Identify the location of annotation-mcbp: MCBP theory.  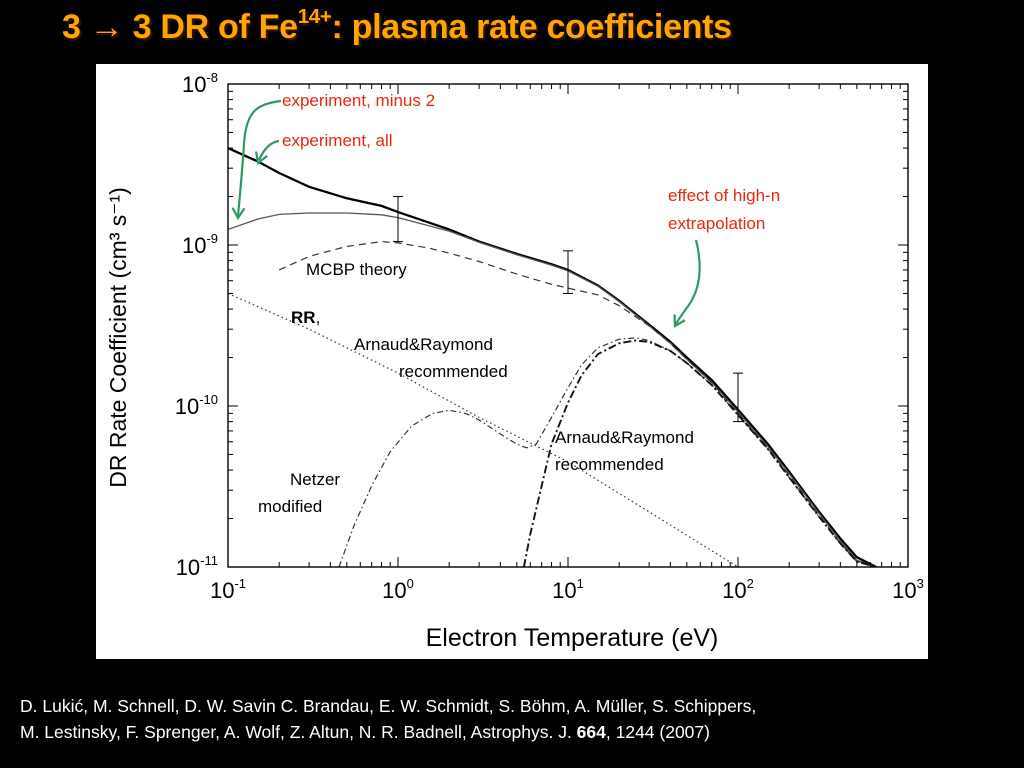
(356, 269).